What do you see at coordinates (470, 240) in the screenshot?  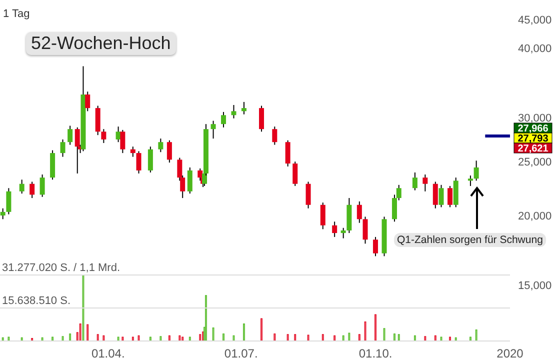 I see `annotation: Q1-Zahlen sorgen für Schwung` at bounding box center [470, 240].